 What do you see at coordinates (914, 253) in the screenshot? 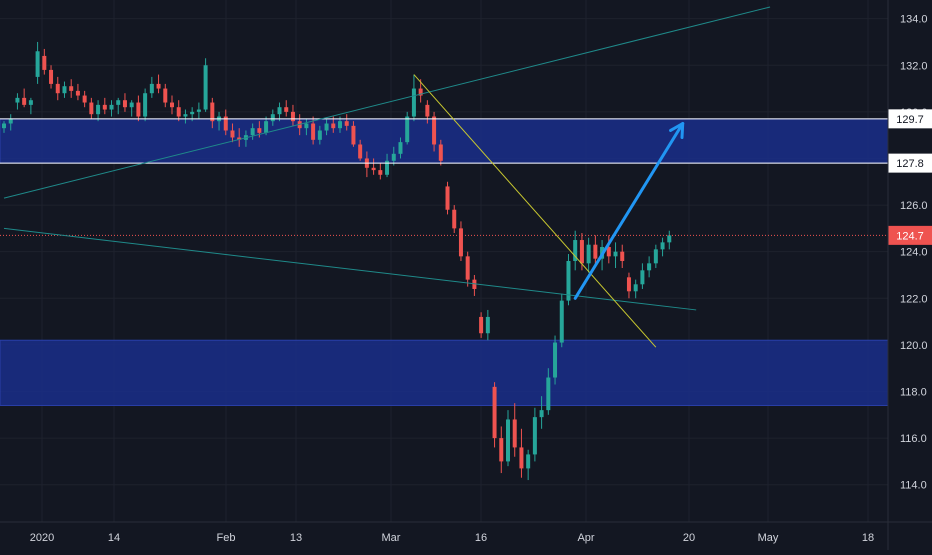
I see `price-tick-label: 124.0` at bounding box center [914, 253].